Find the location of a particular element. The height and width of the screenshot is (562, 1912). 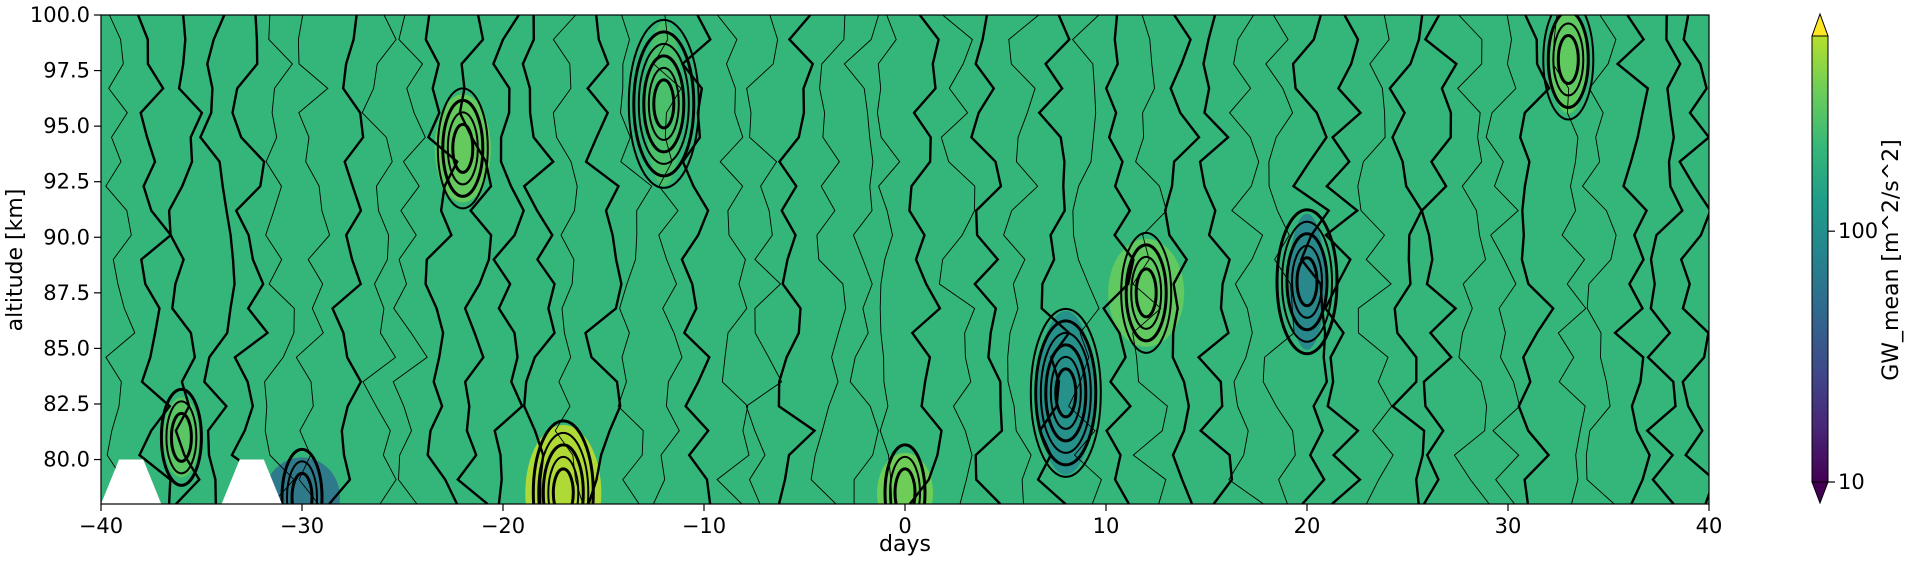

x-axis-label: days is located at coordinates (905, 544).